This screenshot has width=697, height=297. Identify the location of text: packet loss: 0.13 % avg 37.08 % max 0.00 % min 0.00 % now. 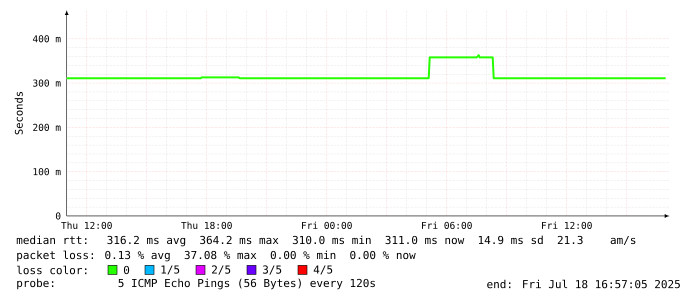
(216, 256).